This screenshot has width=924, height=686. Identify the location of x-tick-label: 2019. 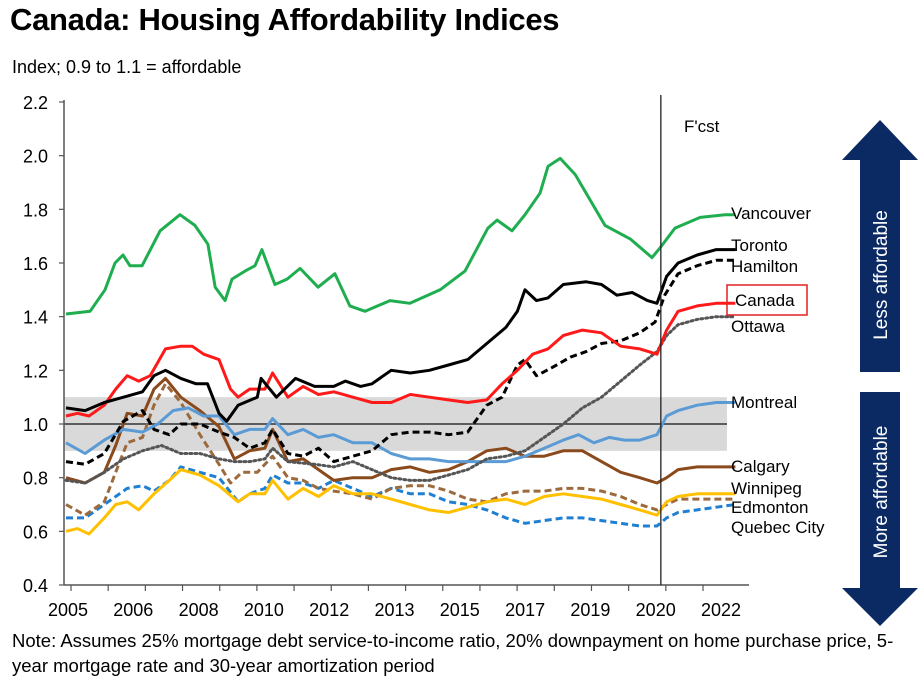
(590, 610).